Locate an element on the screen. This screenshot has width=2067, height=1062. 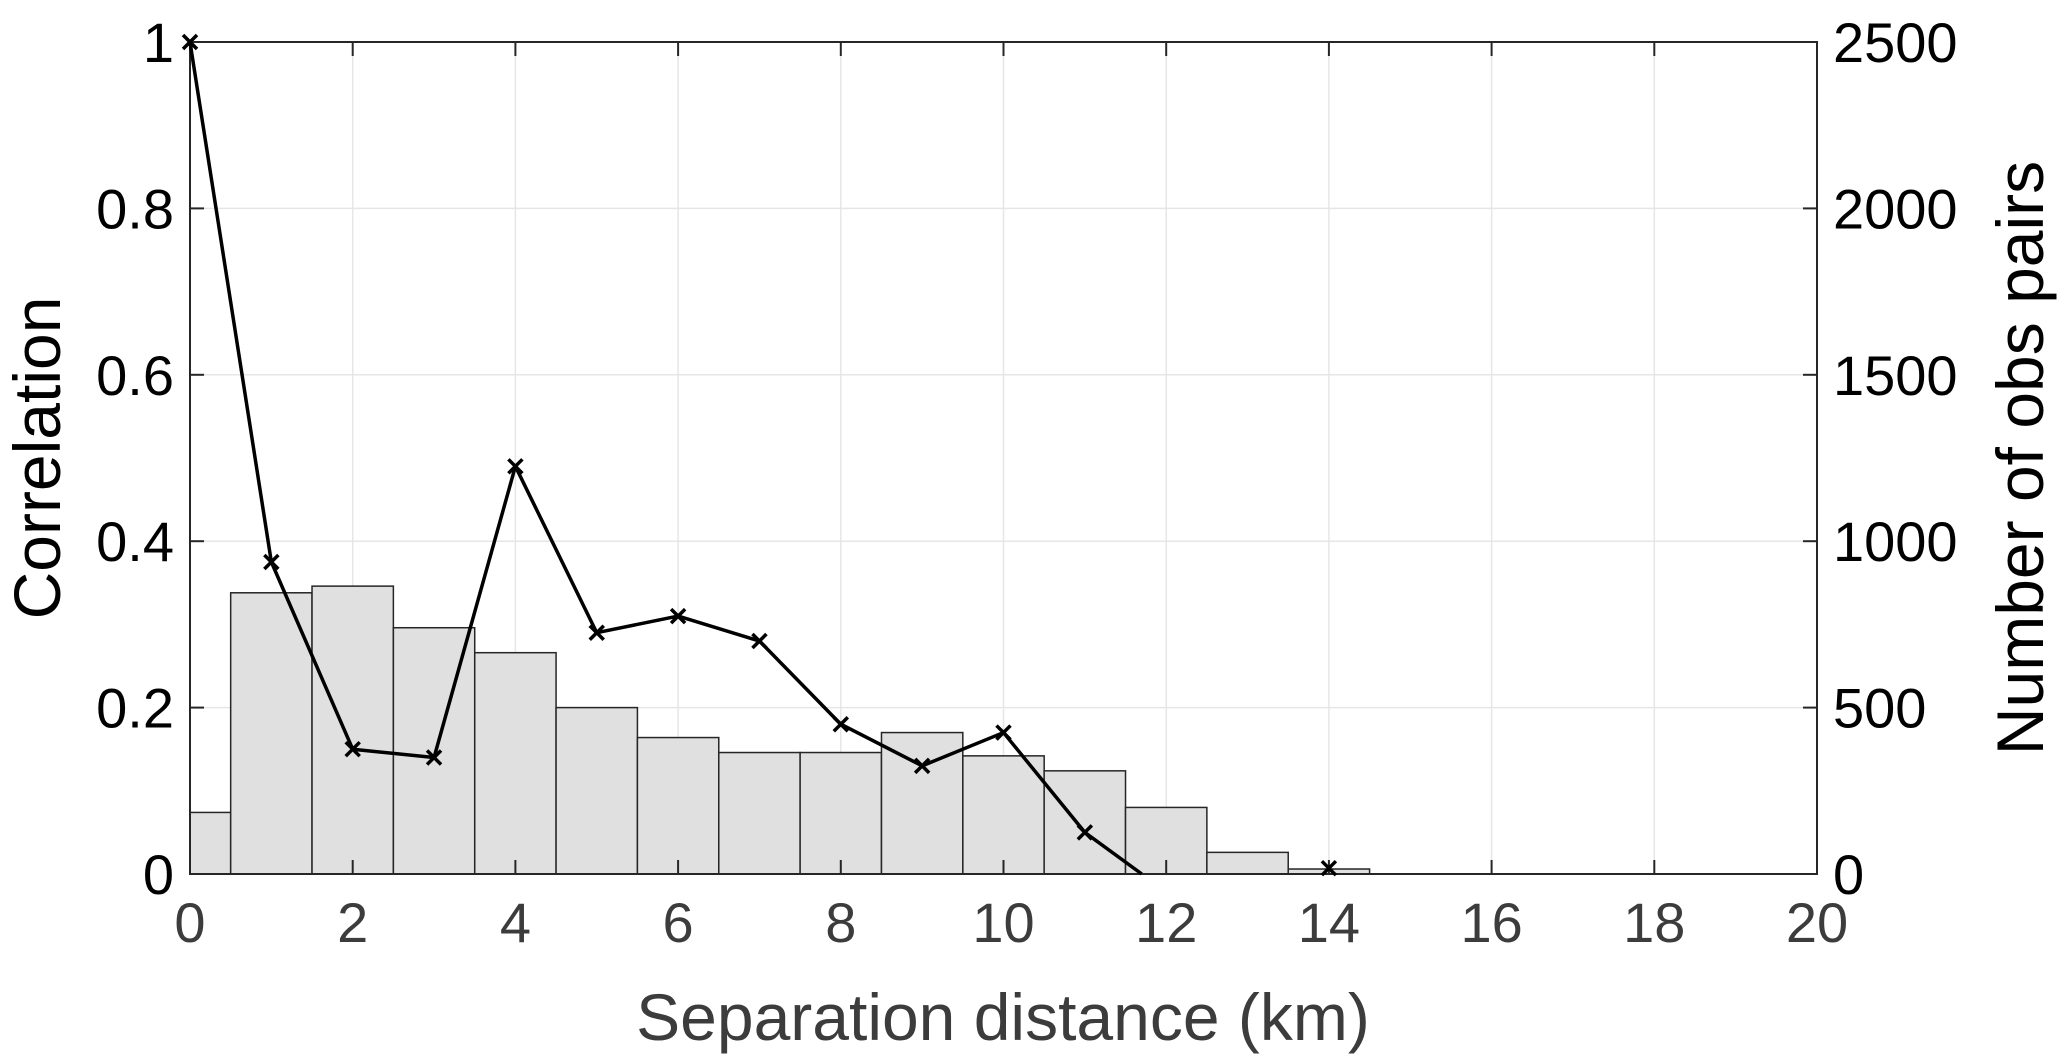
y-right-tick-label: 500 is located at coordinates (1879, 708).